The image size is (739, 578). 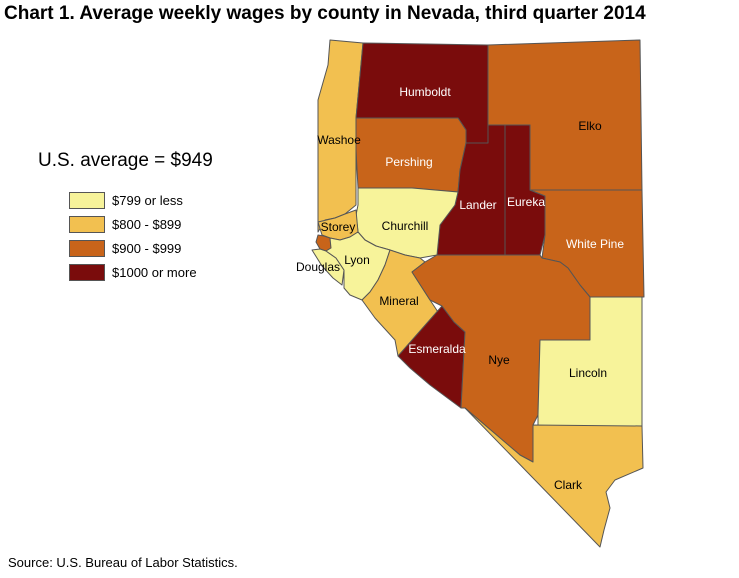 What do you see at coordinates (477, 205) in the screenshot?
I see `county-label-lander: Lander` at bounding box center [477, 205].